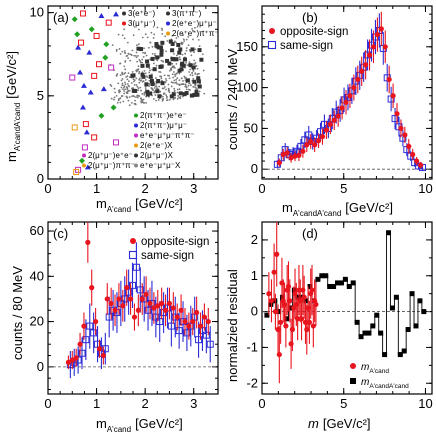 This screenshot has width=436, height=436. I want to click on x-tick-label: 10, so click(425, 403).